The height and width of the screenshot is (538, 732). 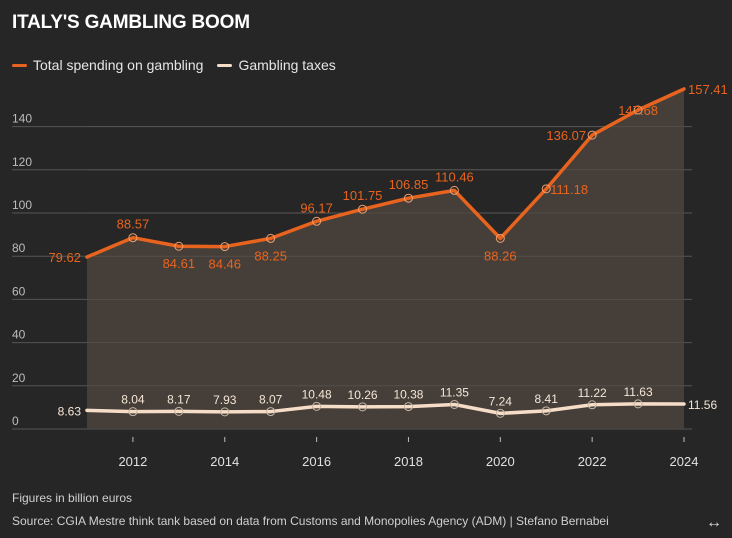 I want to click on taxes-label-2017: 10.26, so click(x=363, y=395).